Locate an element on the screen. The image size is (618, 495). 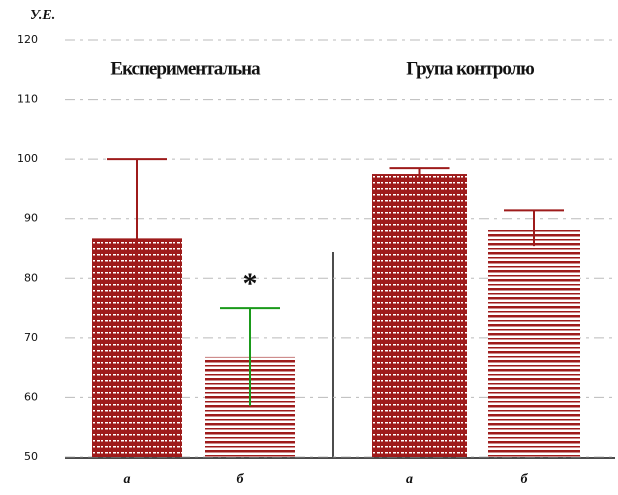
group-label: Група контролю is located at coordinates (470, 68).